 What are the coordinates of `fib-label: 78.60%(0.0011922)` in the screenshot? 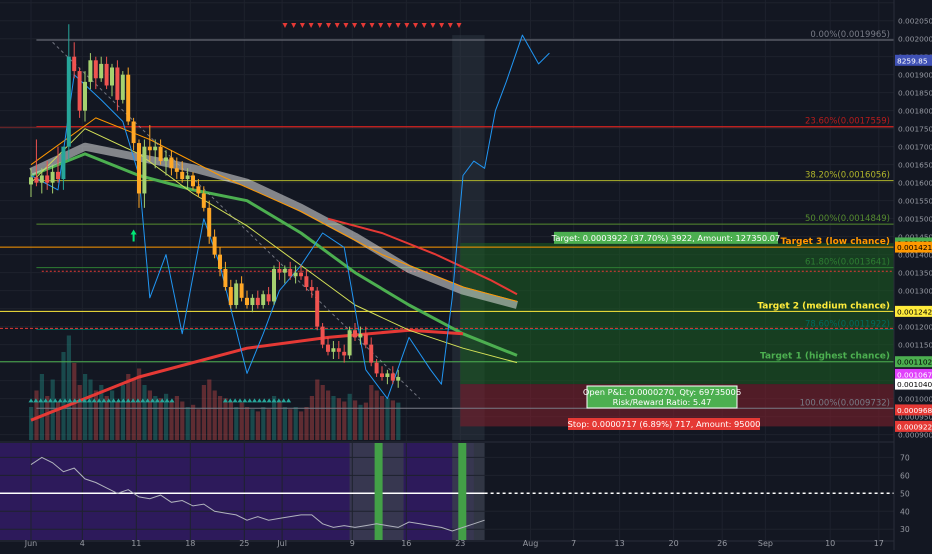 It's located at (847, 324).